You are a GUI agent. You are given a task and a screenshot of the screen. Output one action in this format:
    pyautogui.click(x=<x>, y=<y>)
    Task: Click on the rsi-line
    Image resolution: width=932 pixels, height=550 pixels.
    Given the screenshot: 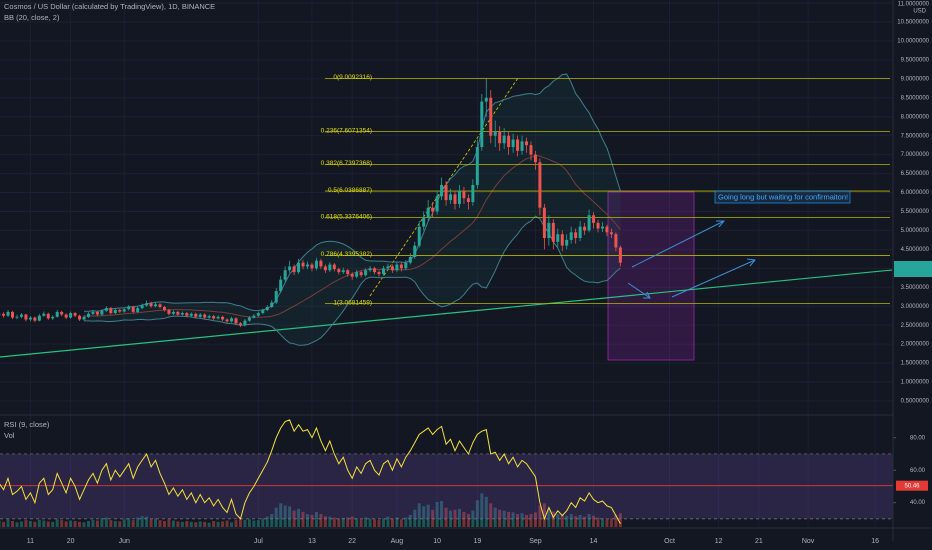 What is the action you would take?
    pyautogui.click(x=310, y=472)
    